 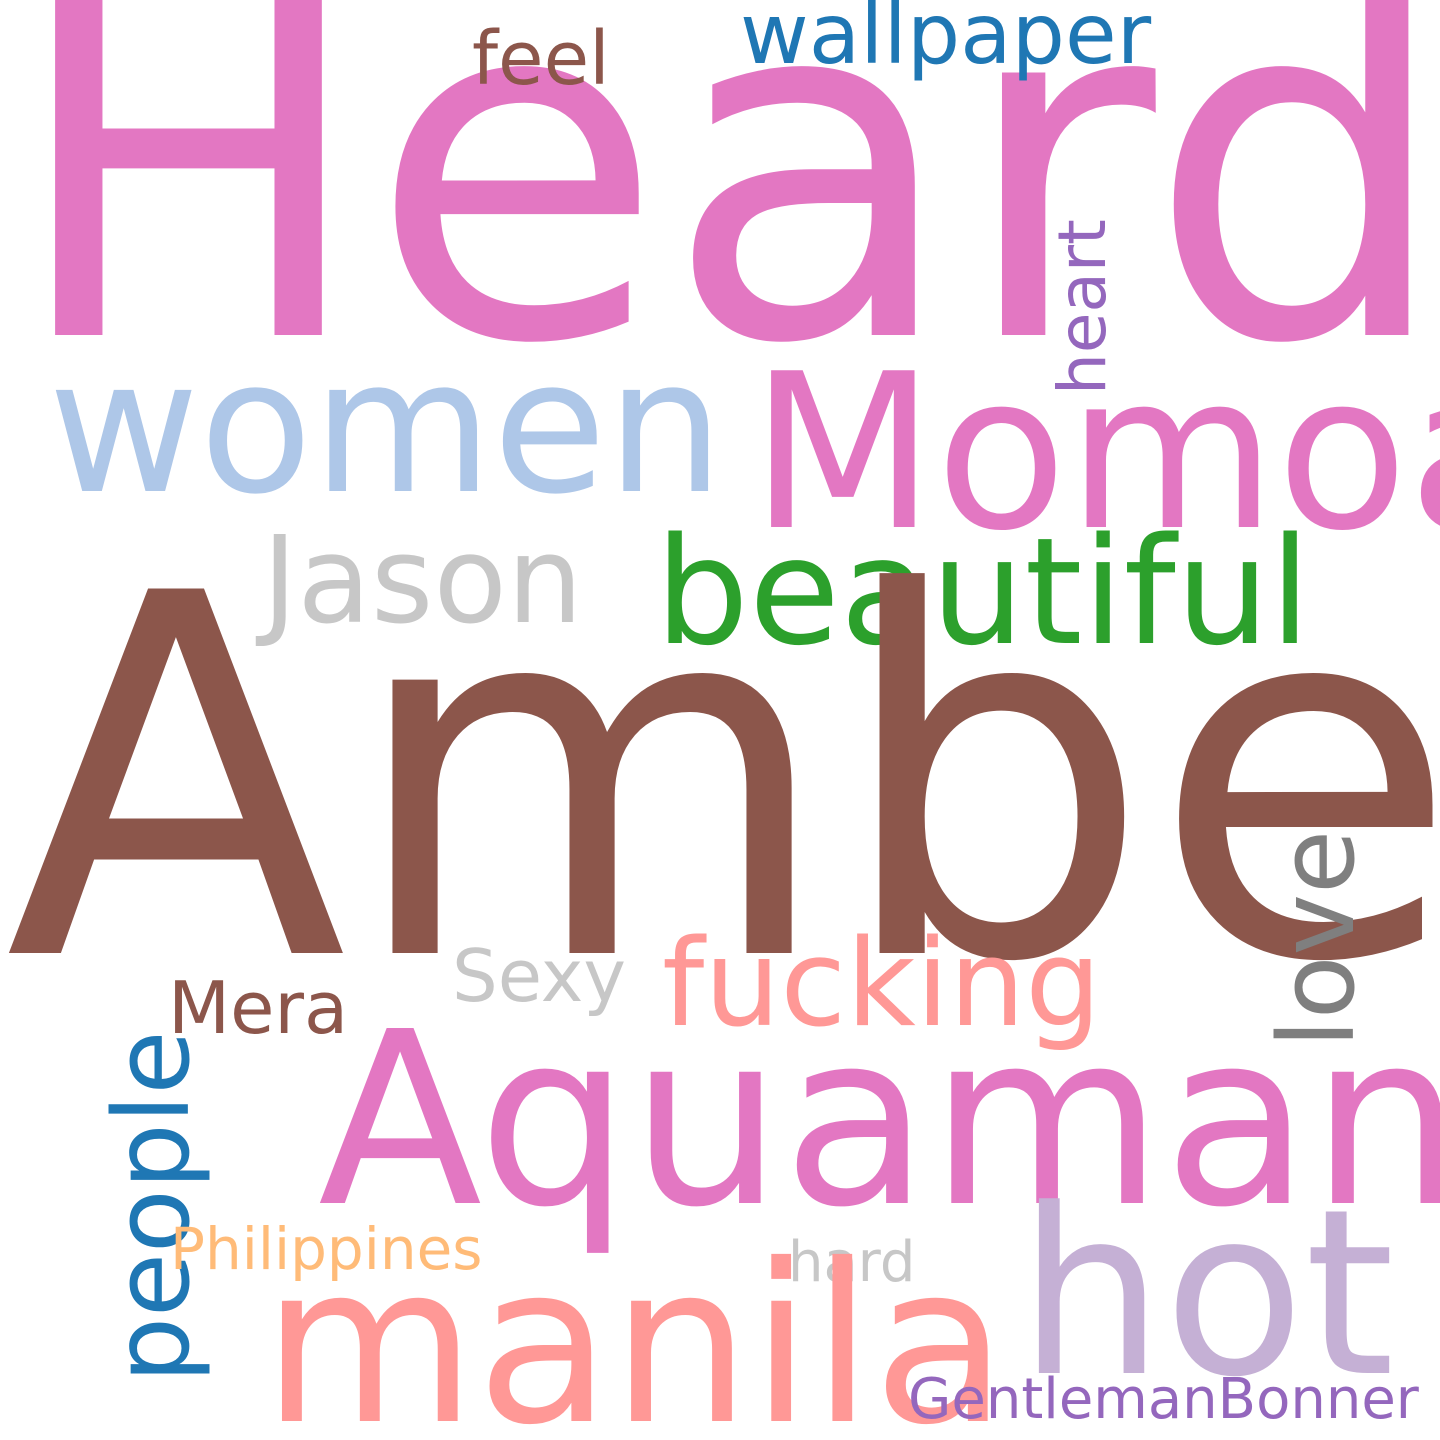 What do you see at coordinates (541, 59) in the screenshot?
I see `word-feel: feel` at bounding box center [541, 59].